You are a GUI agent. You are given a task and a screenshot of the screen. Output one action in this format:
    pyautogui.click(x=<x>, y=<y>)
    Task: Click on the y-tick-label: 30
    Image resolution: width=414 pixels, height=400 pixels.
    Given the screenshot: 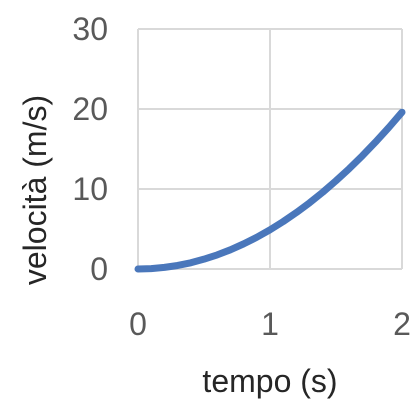 What is the action you would take?
    pyautogui.click(x=90, y=29)
    